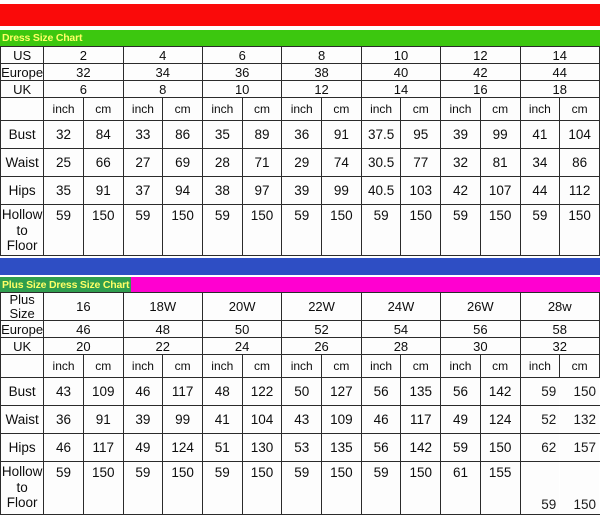 Image resolution: width=600 pixels, height=525 pixels. Describe the element at coordinates (143, 162) in the screenshot. I see `waist-inch: 27` at that location.